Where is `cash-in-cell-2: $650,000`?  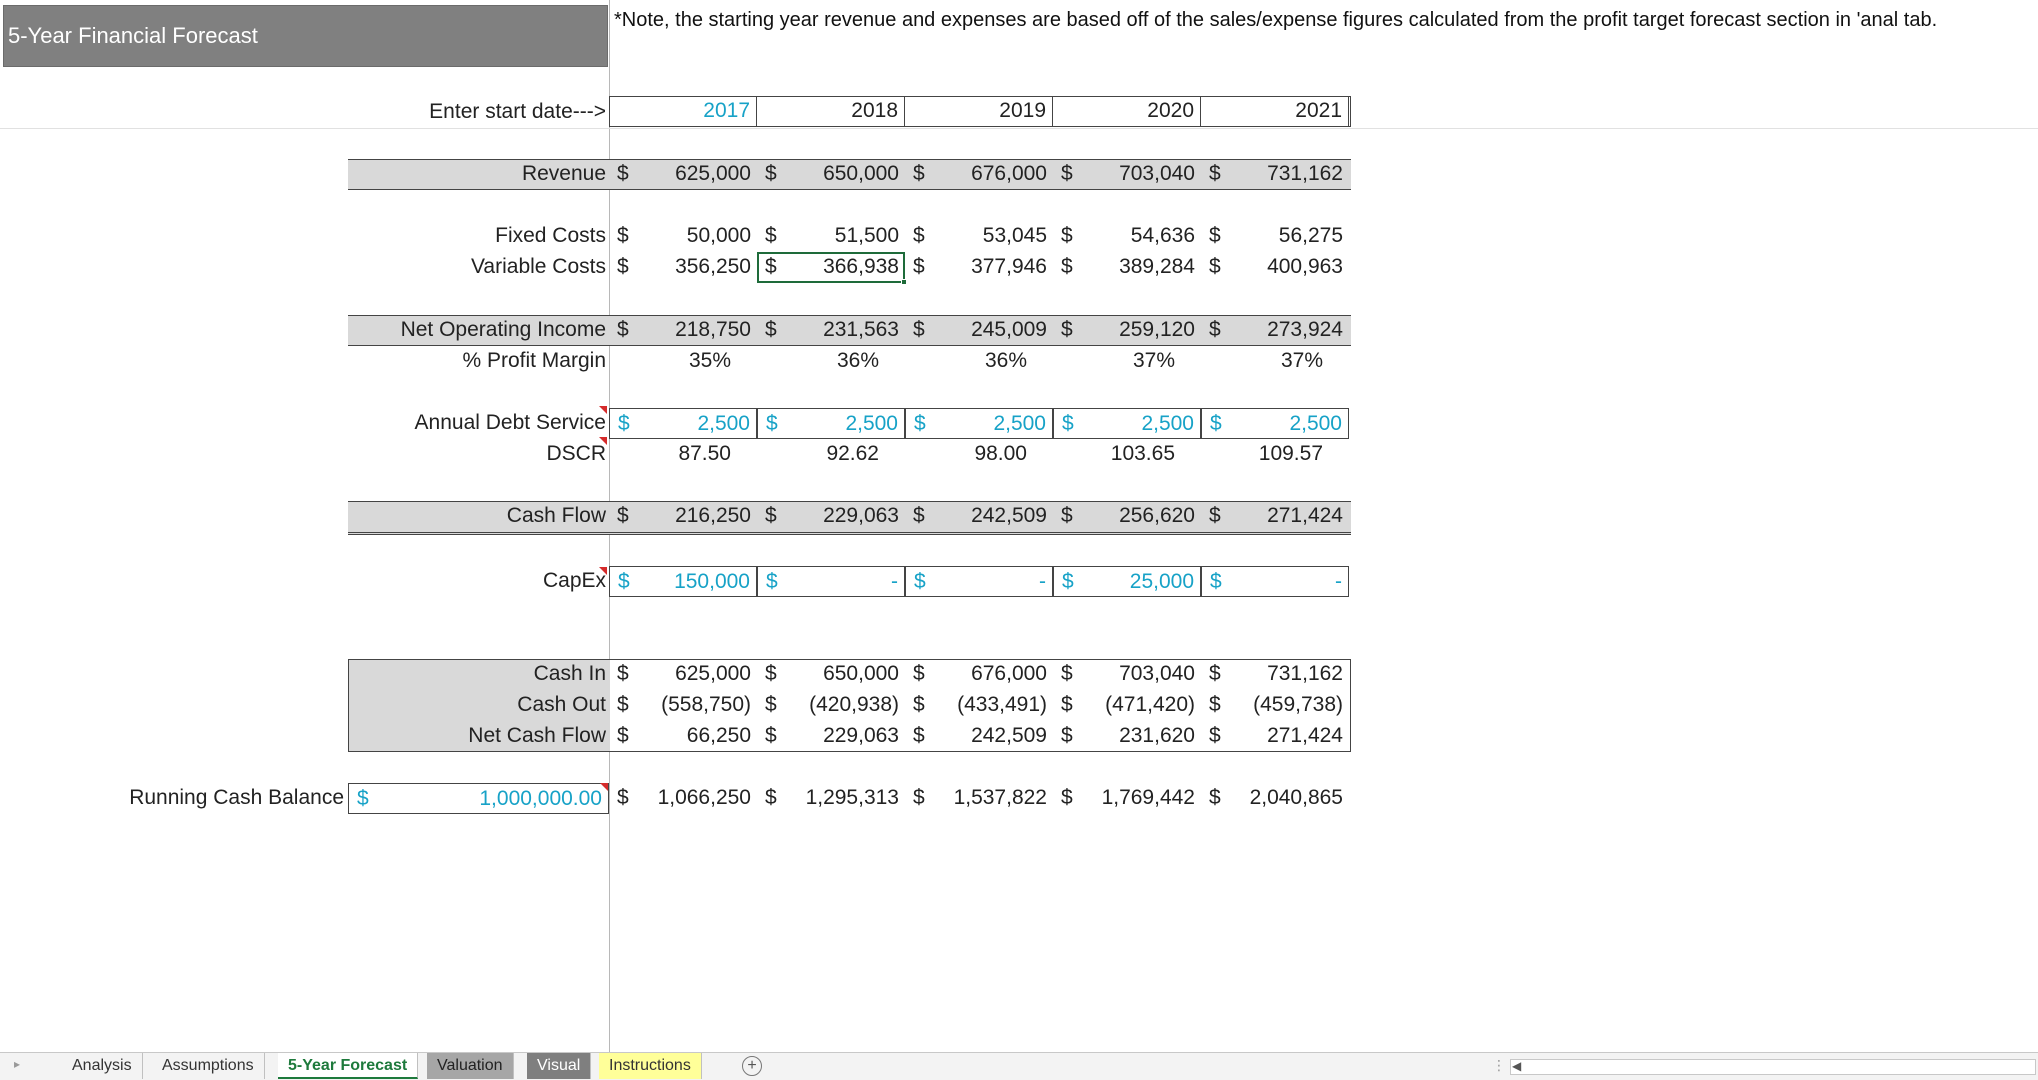
cash-in-cell-2: $650,000 is located at coordinates (831, 674).